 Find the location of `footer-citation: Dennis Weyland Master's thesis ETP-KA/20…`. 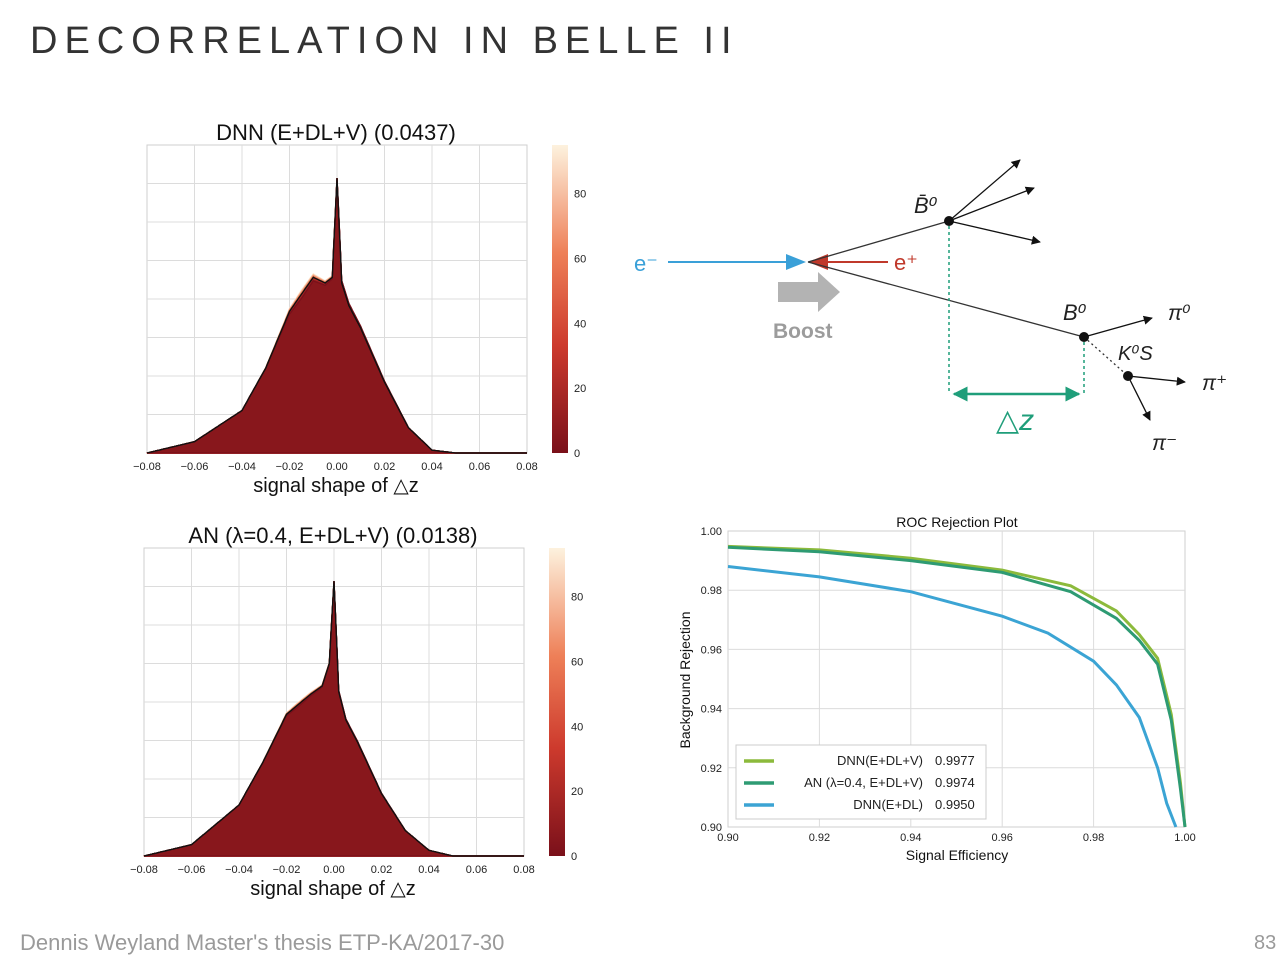

footer-citation: Dennis Weyland Master's thesis ETP-KA/20… is located at coordinates (262, 942).